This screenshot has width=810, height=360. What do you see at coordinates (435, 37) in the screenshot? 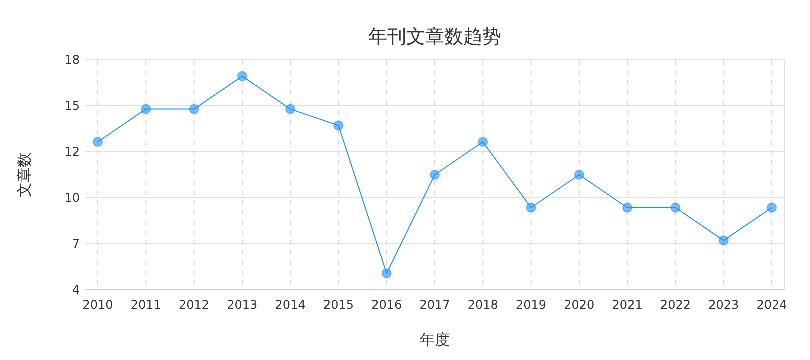
I see `chart-title: 年刊文章数趋势` at bounding box center [435, 37].